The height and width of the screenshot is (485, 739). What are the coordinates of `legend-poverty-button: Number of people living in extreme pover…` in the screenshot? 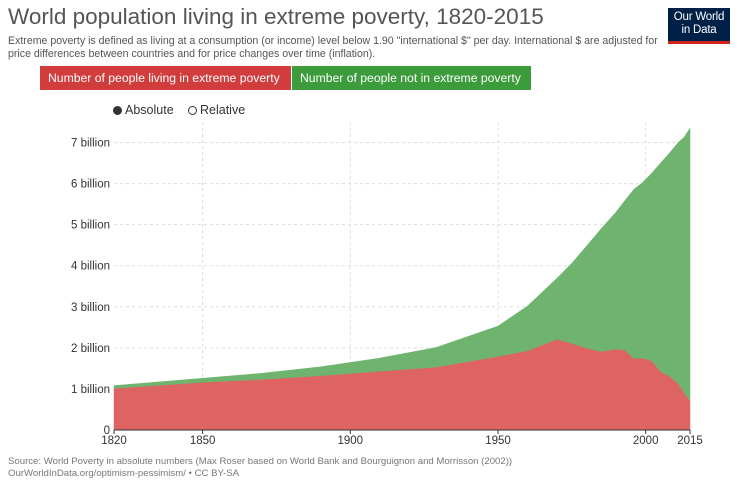 It's located at (165, 78).